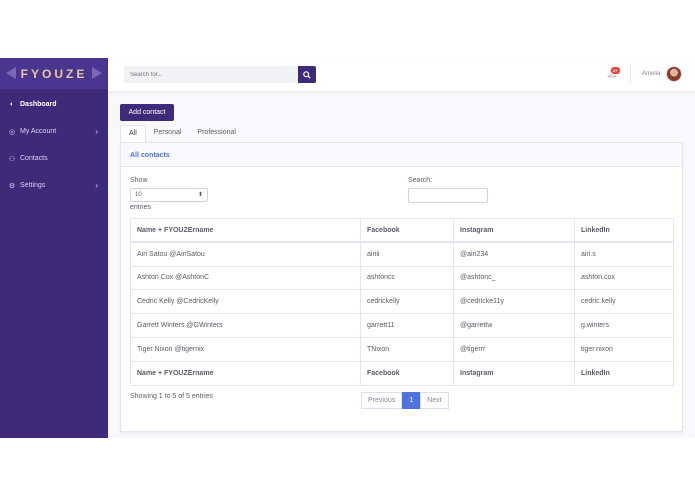  I want to click on users-icon: ⚇, so click(12, 159).